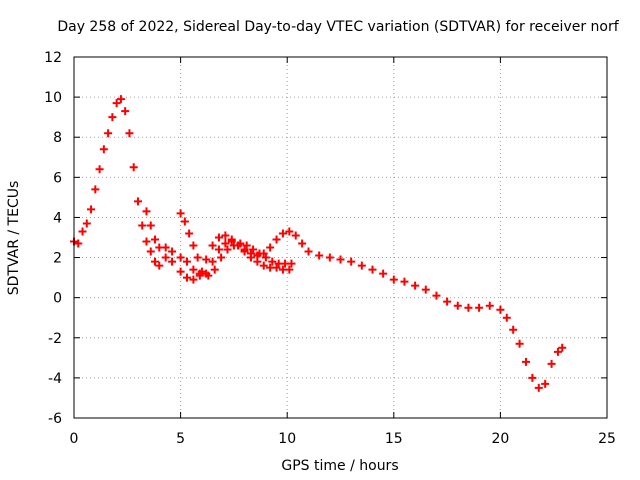  What do you see at coordinates (55, 419) in the screenshot?
I see `y-tick-label: -6` at bounding box center [55, 419].